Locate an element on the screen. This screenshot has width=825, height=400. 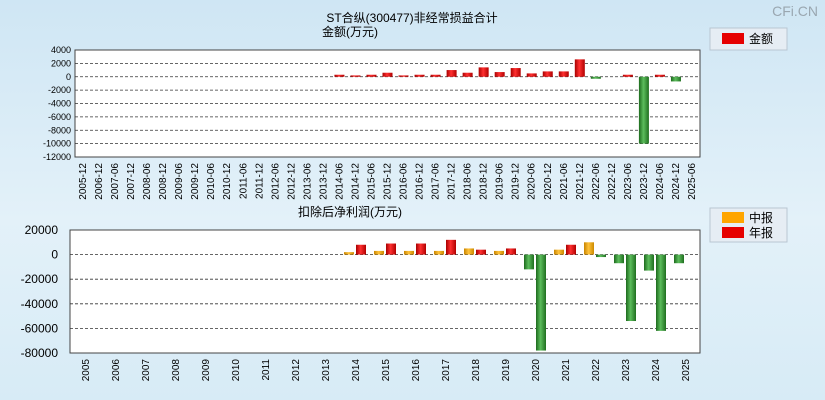
chart-1-y-tick-label: 2000 is located at coordinates (61, 63).